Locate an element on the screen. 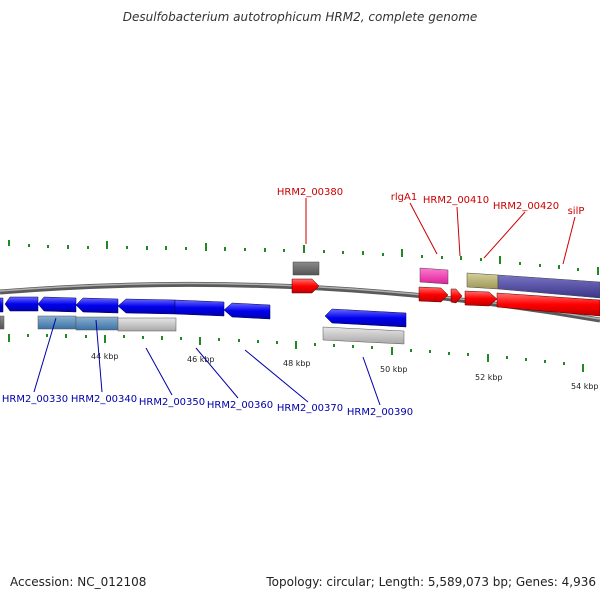  gene-label-hrm2-00370: HRM2_00370 is located at coordinates (310, 408).